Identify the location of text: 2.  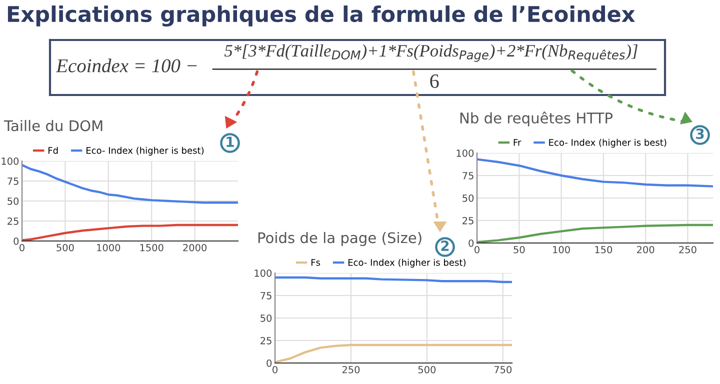
(445, 245).